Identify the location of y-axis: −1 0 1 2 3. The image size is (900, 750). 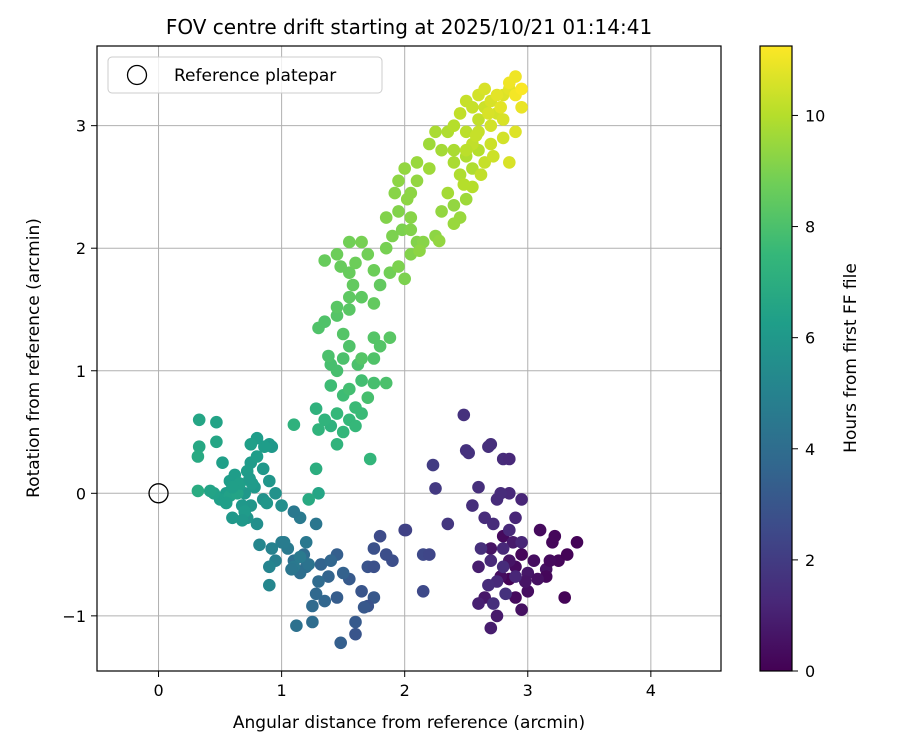
(79, 371).